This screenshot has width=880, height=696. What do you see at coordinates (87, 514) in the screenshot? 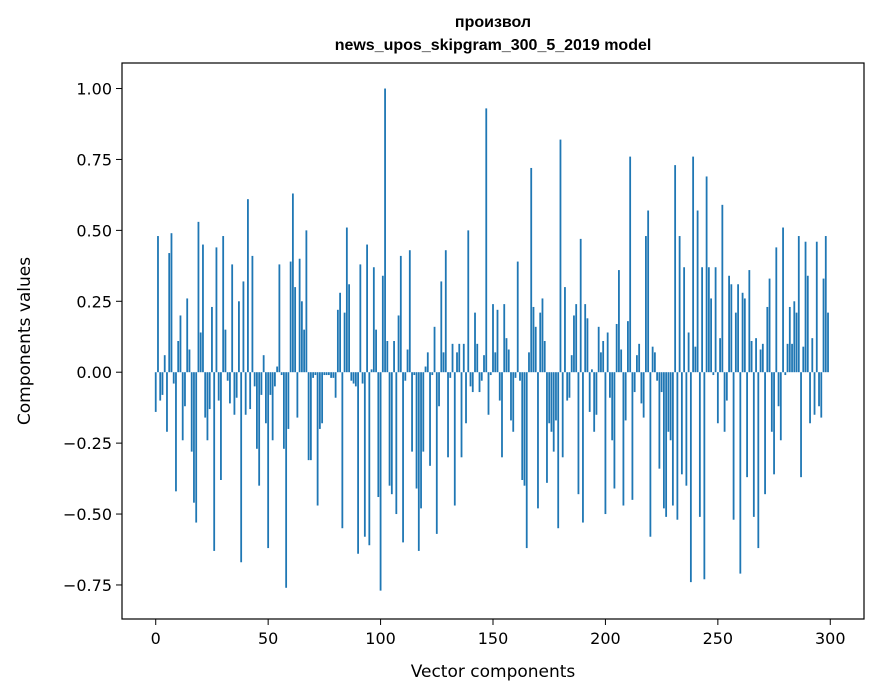
I see `y-tick-label: −0.50` at bounding box center [87, 514].